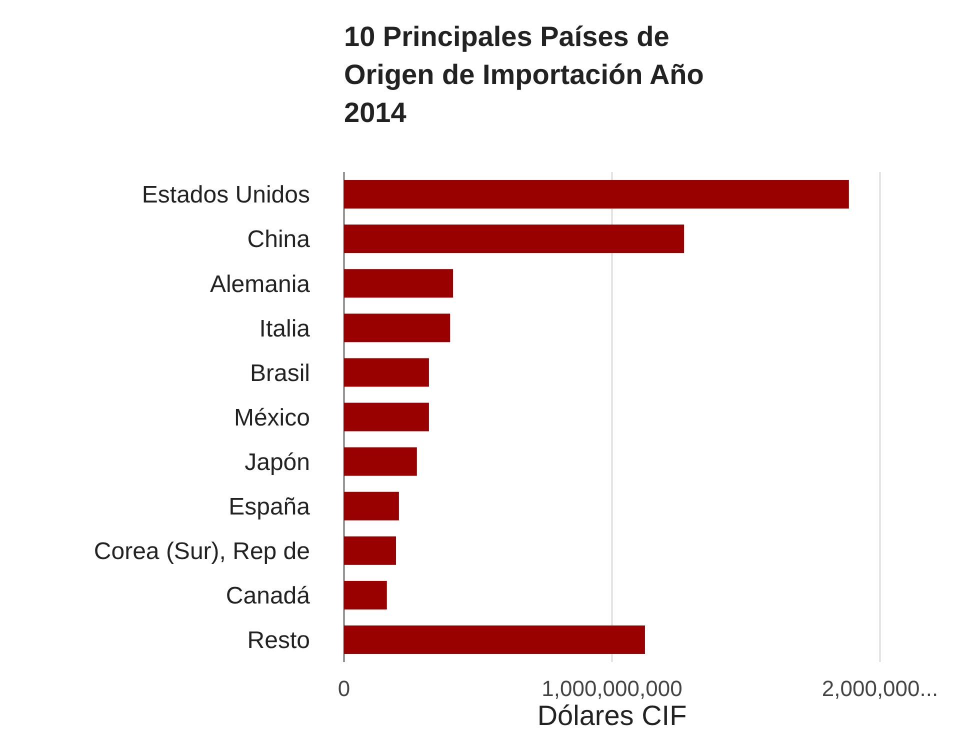 This screenshot has height=739, width=969. What do you see at coordinates (269, 506) in the screenshot?
I see `y-tick-label: España` at bounding box center [269, 506].